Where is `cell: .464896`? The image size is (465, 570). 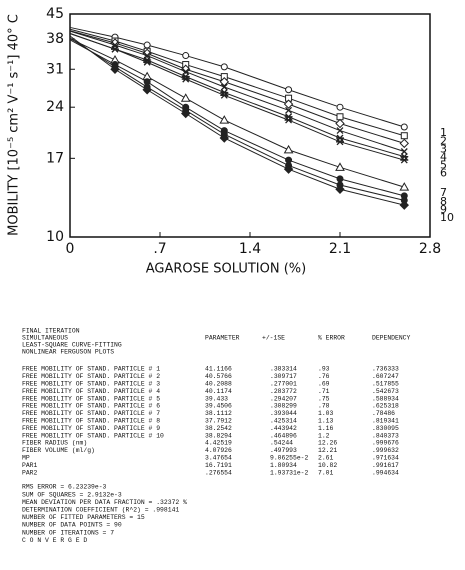 cell: .464896 is located at coordinates (283, 435).